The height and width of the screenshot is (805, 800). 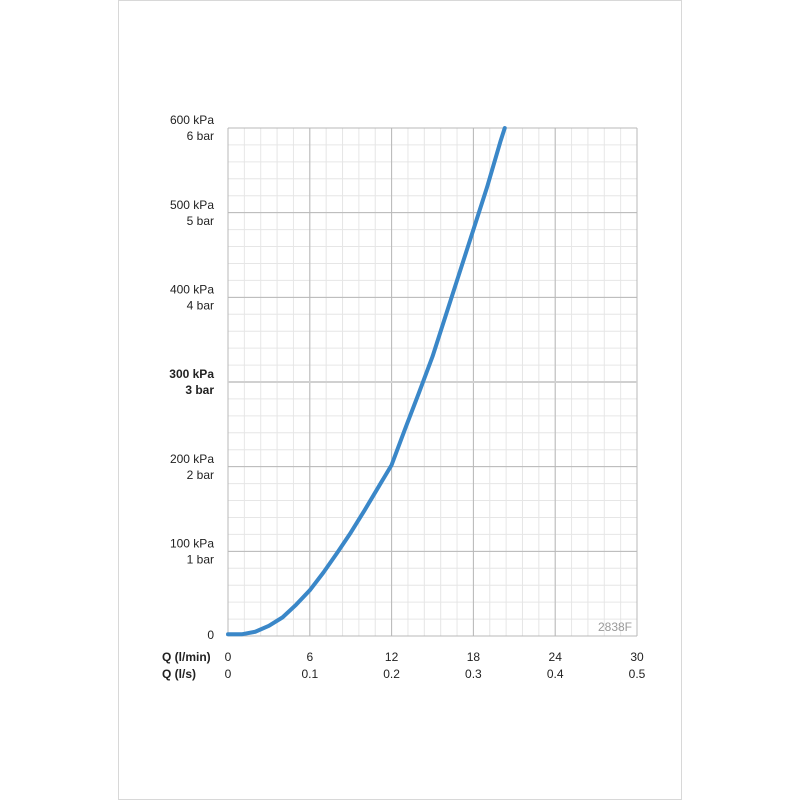 I want to click on x-tick-label: 6, so click(x=309, y=657).